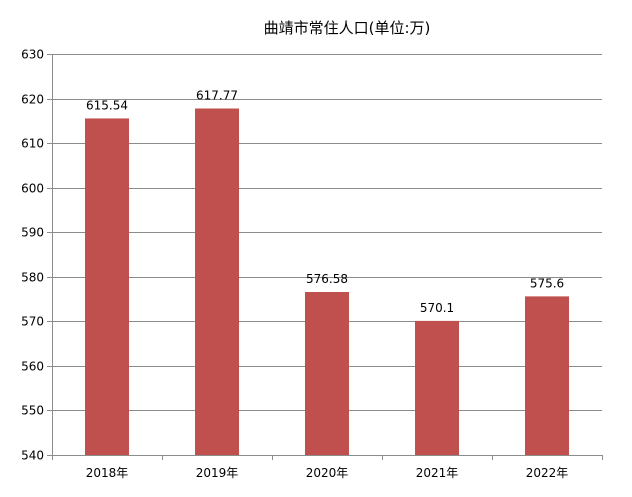 The height and width of the screenshot is (497, 632). What do you see at coordinates (217, 473) in the screenshot?
I see `x-tick-label: 2019年` at bounding box center [217, 473].